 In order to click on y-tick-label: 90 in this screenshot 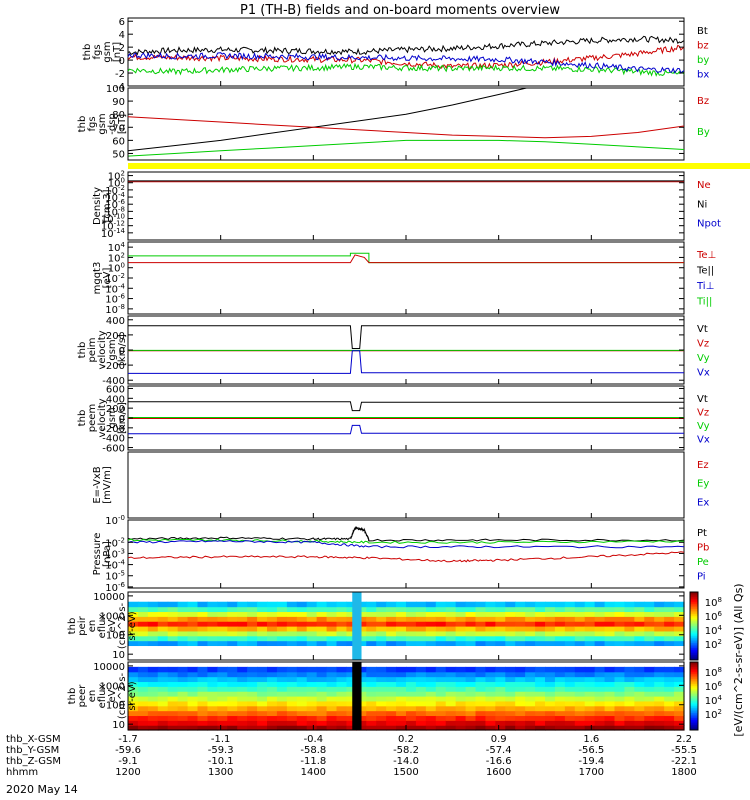, I will do `click(118, 102)`.